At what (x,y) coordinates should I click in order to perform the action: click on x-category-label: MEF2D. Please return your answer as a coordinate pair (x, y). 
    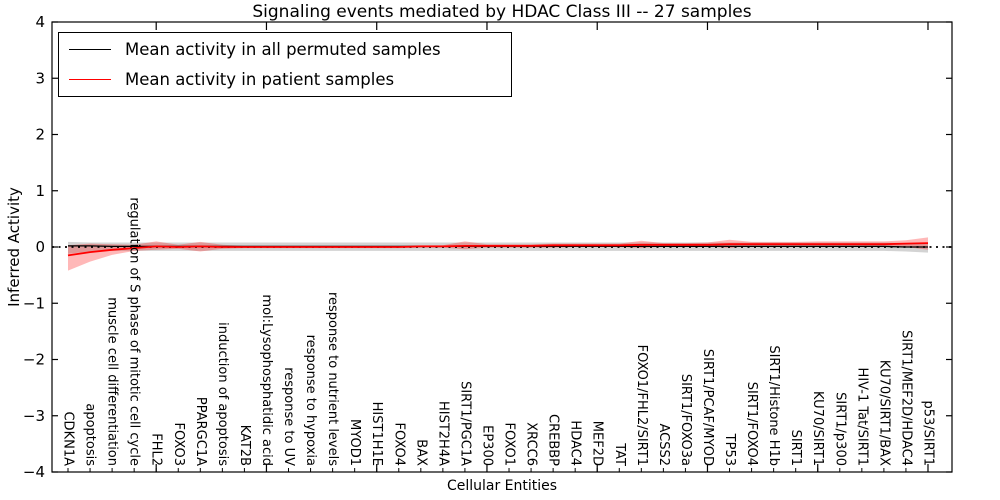
    Looking at the image, I should click on (597, 443).